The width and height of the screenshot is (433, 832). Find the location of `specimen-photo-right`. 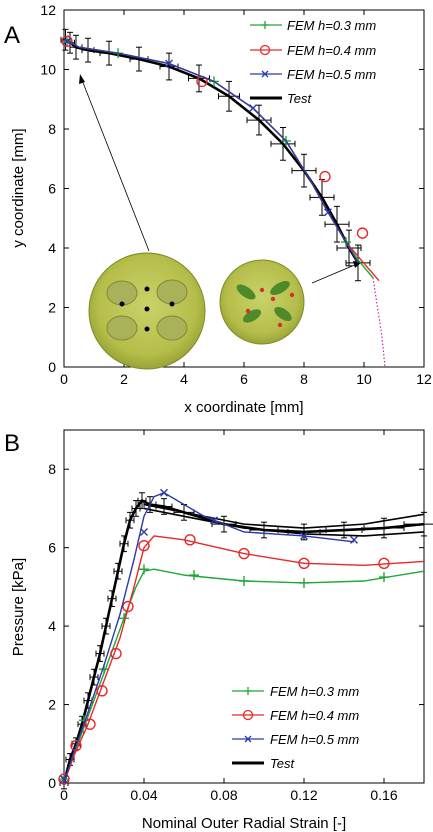

specimen-photo-right is located at coordinates (262, 302).